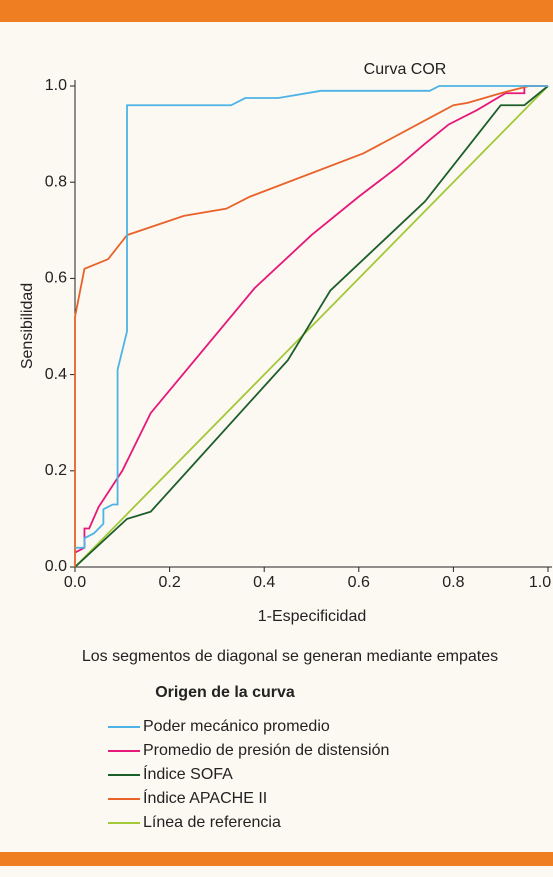 Image resolution: width=553 pixels, height=877 pixels. What do you see at coordinates (56, 278) in the screenshot?
I see `y-tick-label: 0.6` at bounding box center [56, 278].